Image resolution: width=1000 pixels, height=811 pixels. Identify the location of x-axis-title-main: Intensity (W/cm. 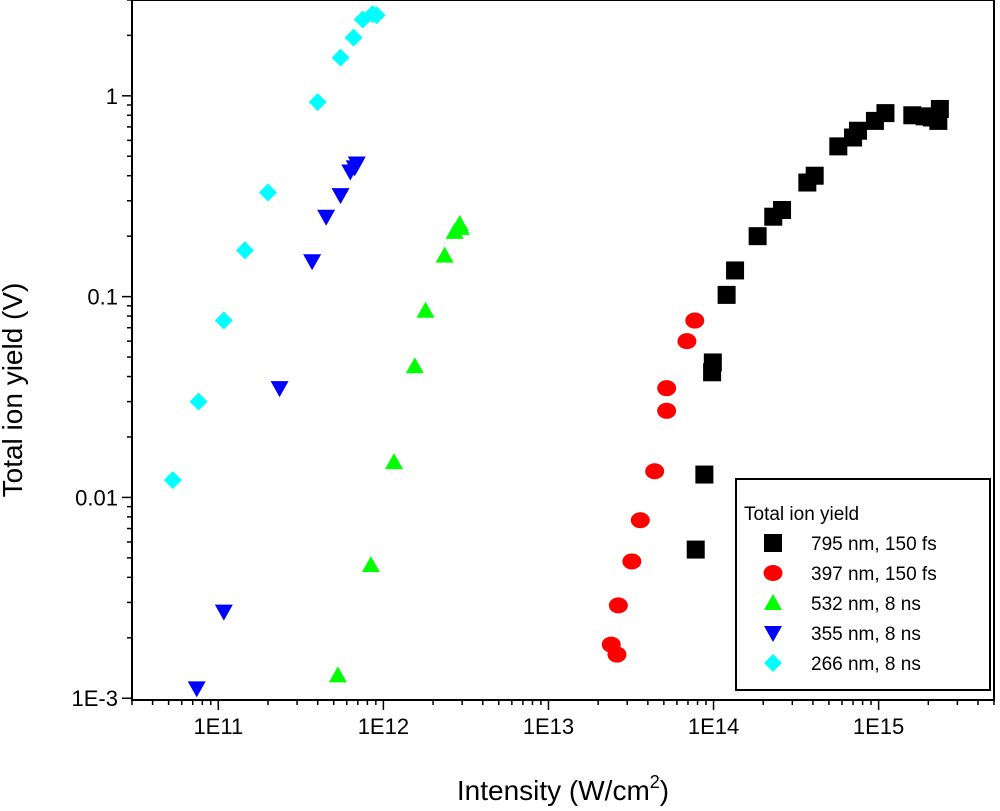
(553, 790).